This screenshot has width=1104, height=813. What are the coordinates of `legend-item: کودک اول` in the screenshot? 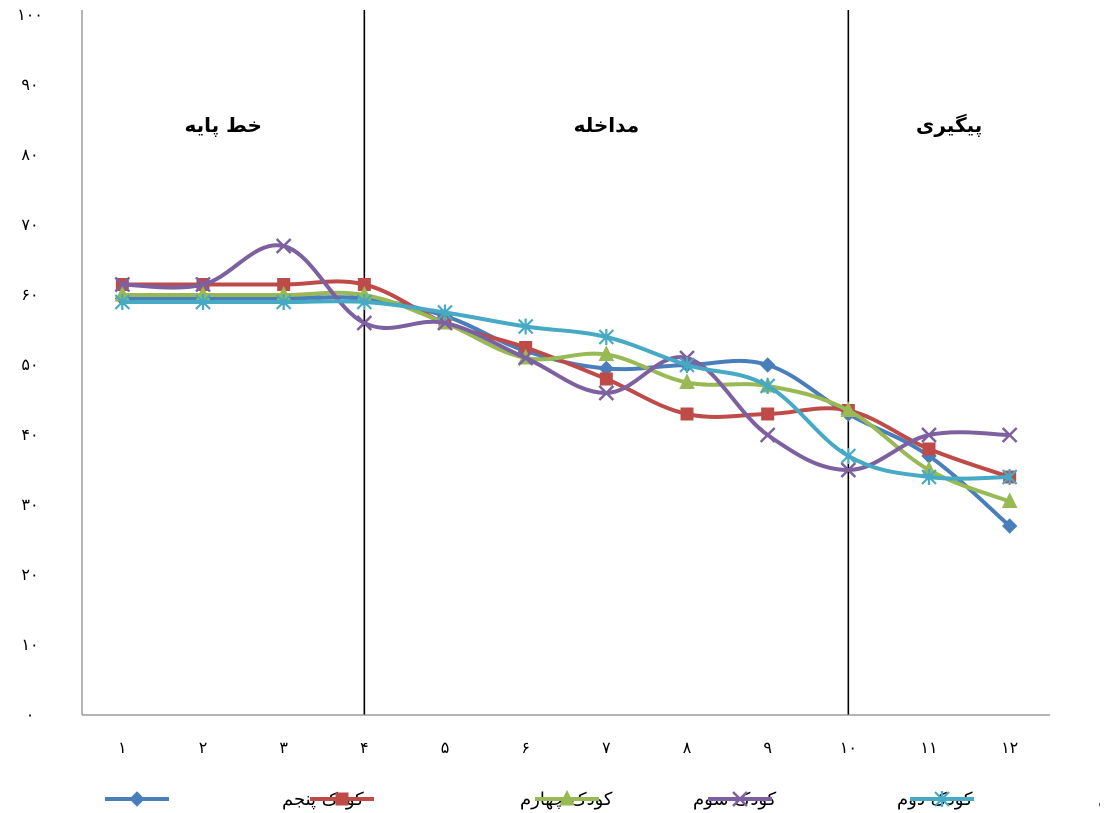 It's located at (1005, 799).